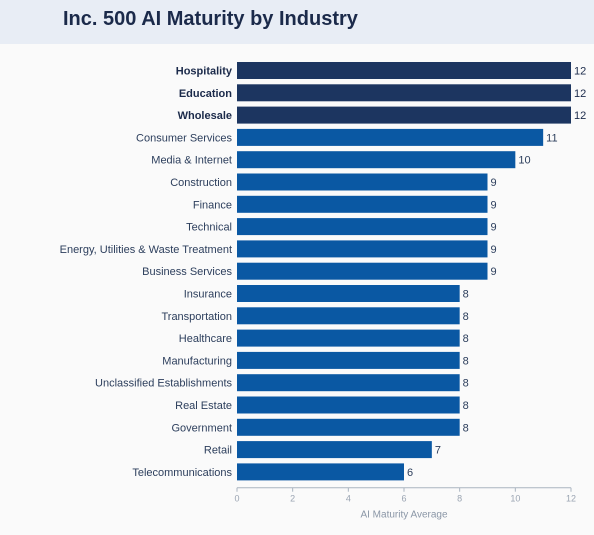 The width and height of the screenshot is (594, 535). What do you see at coordinates (197, 361) in the screenshot?
I see `category-label-manufacturing: Manufacturing` at bounding box center [197, 361].